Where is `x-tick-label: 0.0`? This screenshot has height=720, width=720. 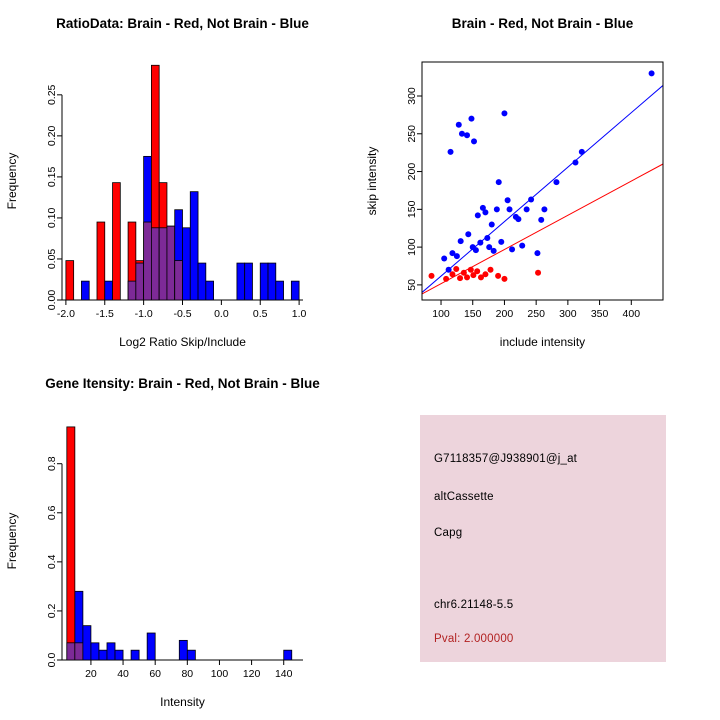 x-tick-label: 0.0 is located at coordinates (221, 314).